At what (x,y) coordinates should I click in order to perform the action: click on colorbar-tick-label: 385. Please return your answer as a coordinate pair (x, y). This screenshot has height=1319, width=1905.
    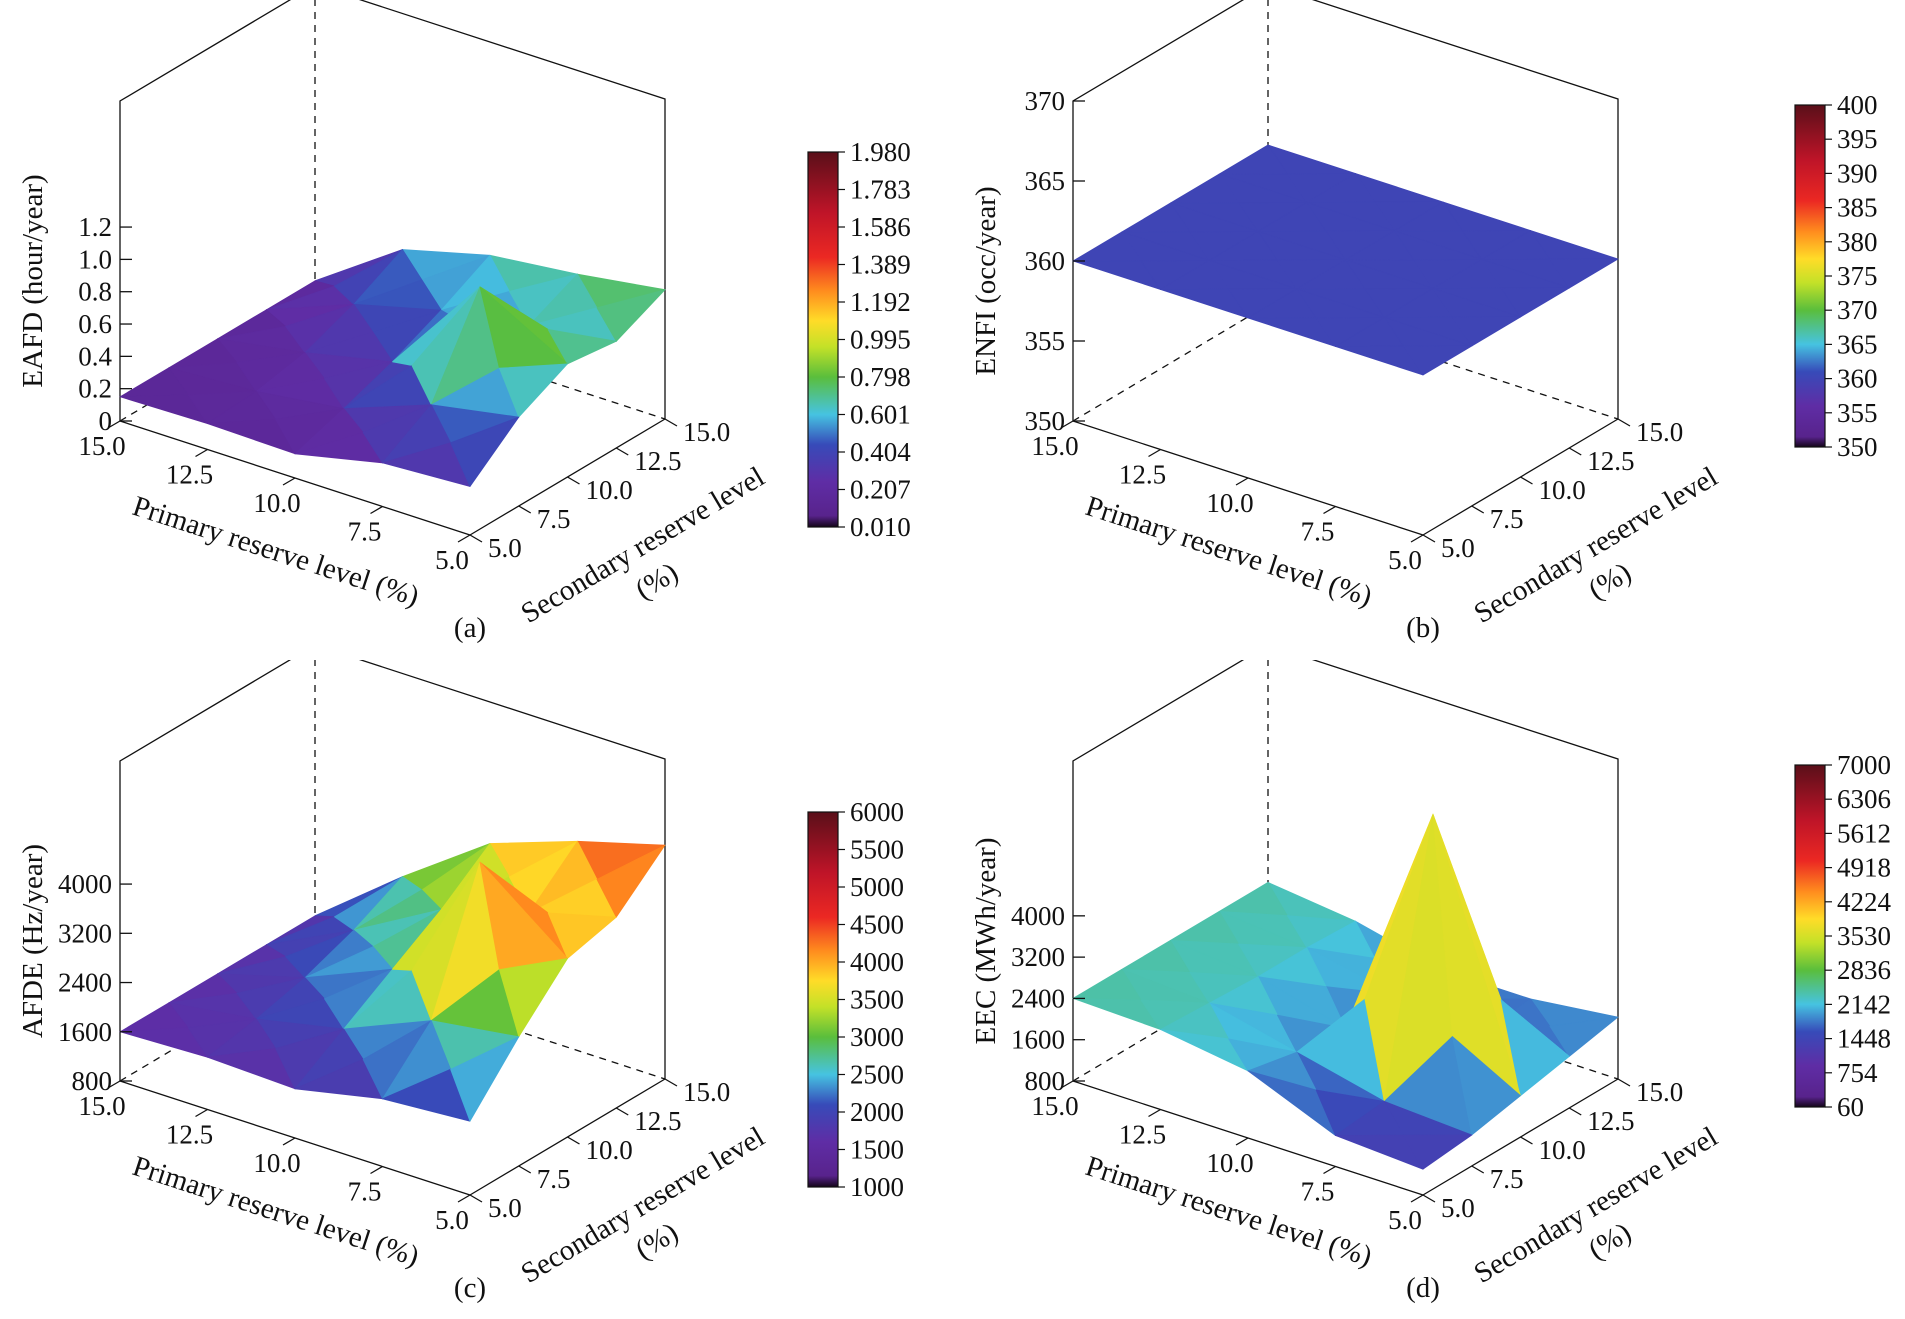
    Looking at the image, I should click on (1857, 208).